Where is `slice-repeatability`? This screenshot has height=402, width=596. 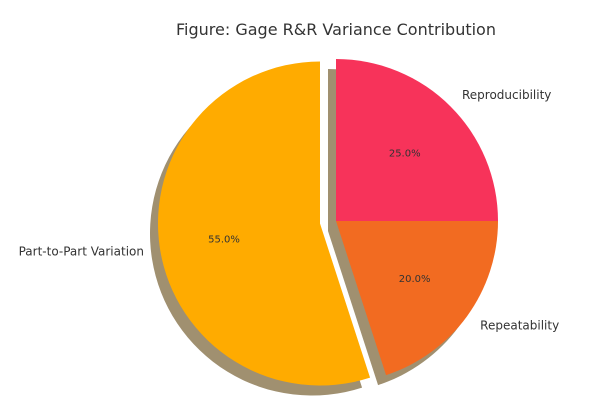 slice-repeatability is located at coordinates (417, 298).